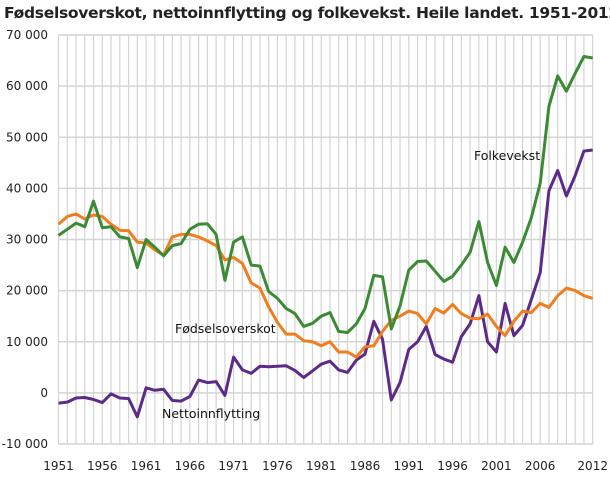 This screenshot has width=610, height=488. I want to click on y-tick-label: 40 000, so click(27, 188).